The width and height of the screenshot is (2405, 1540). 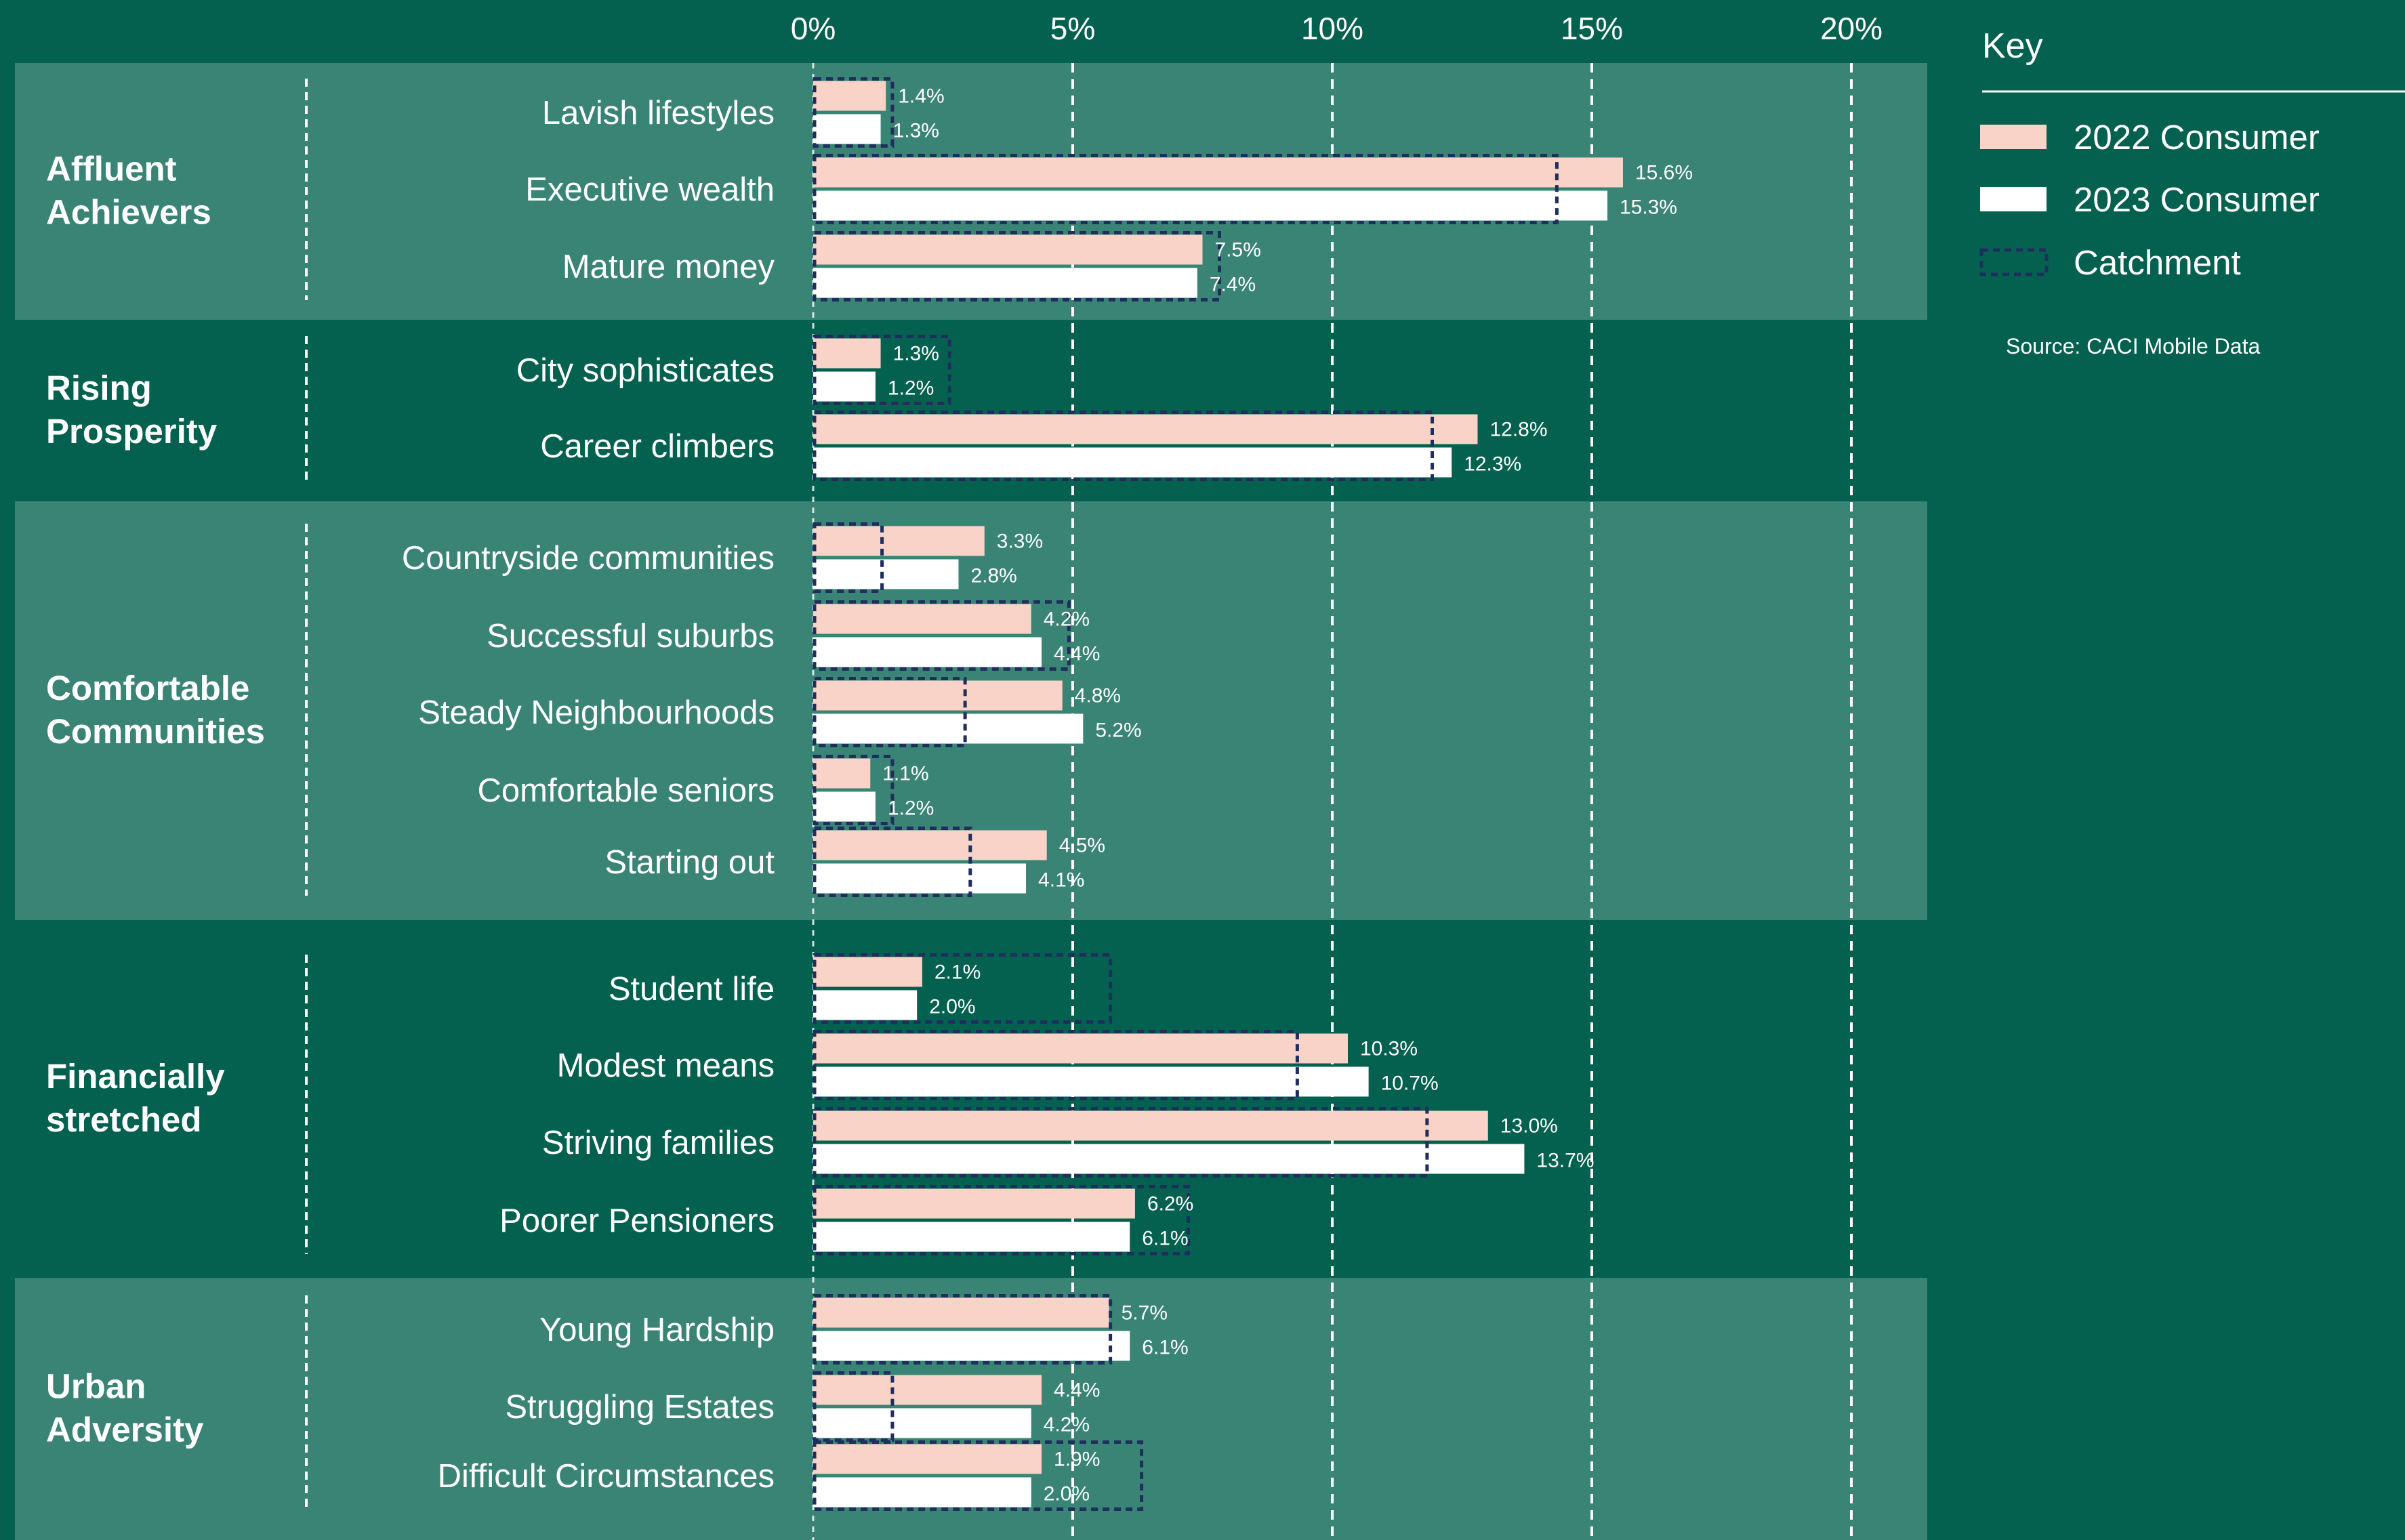 What do you see at coordinates (979, 1475) in the screenshot?
I see `bar-catchment-difficult-circumstances` at bounding box center [979, 1475].